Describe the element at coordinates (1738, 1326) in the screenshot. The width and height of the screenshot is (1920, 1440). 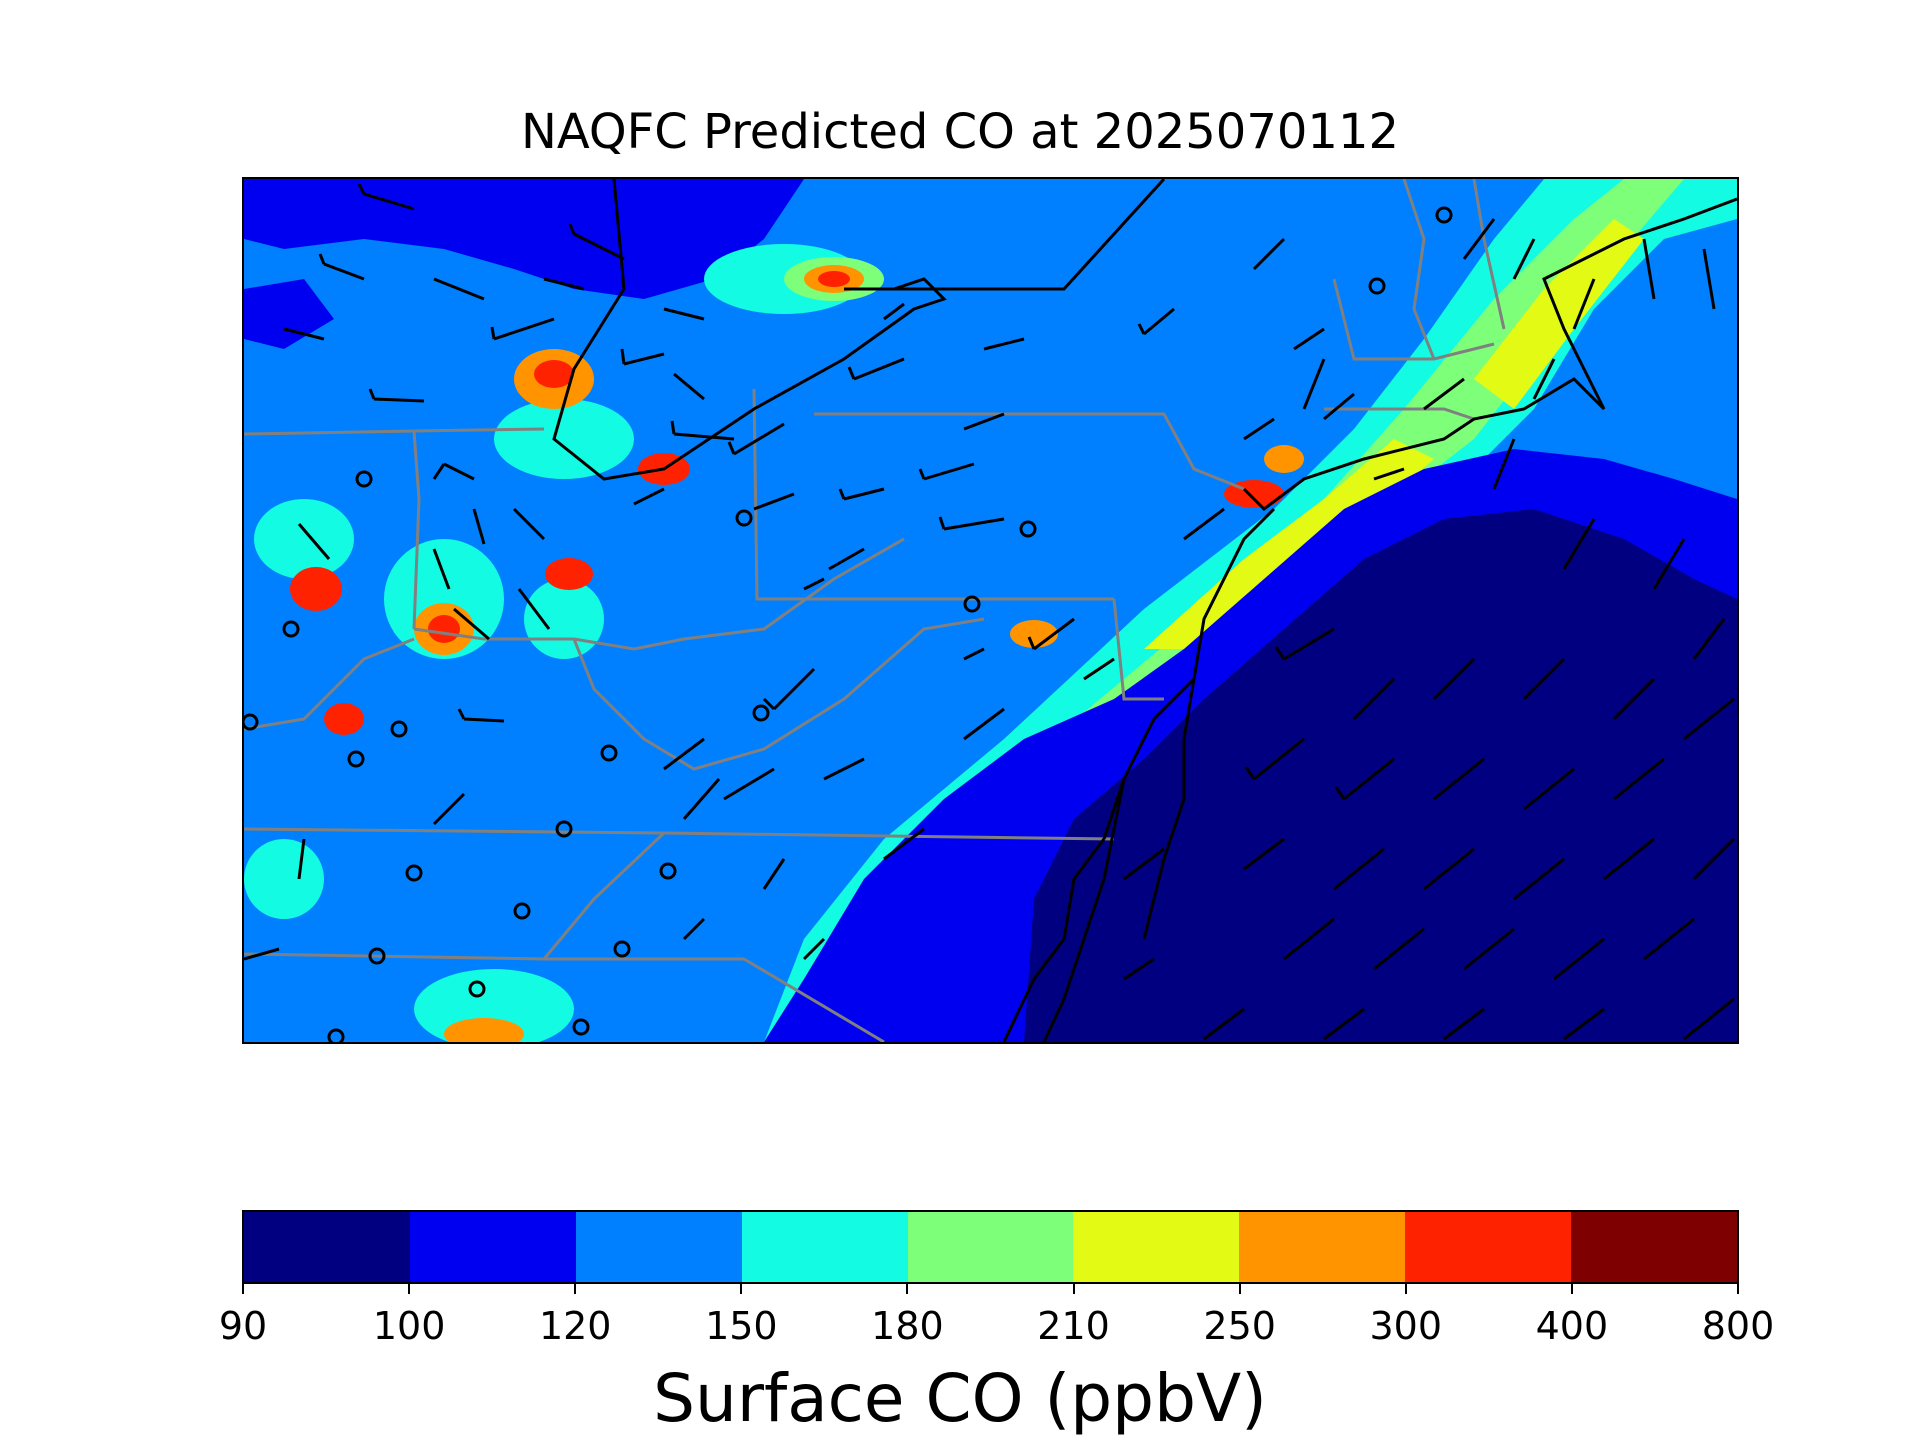
I see `colorbar-tick-label: 800` at that location.